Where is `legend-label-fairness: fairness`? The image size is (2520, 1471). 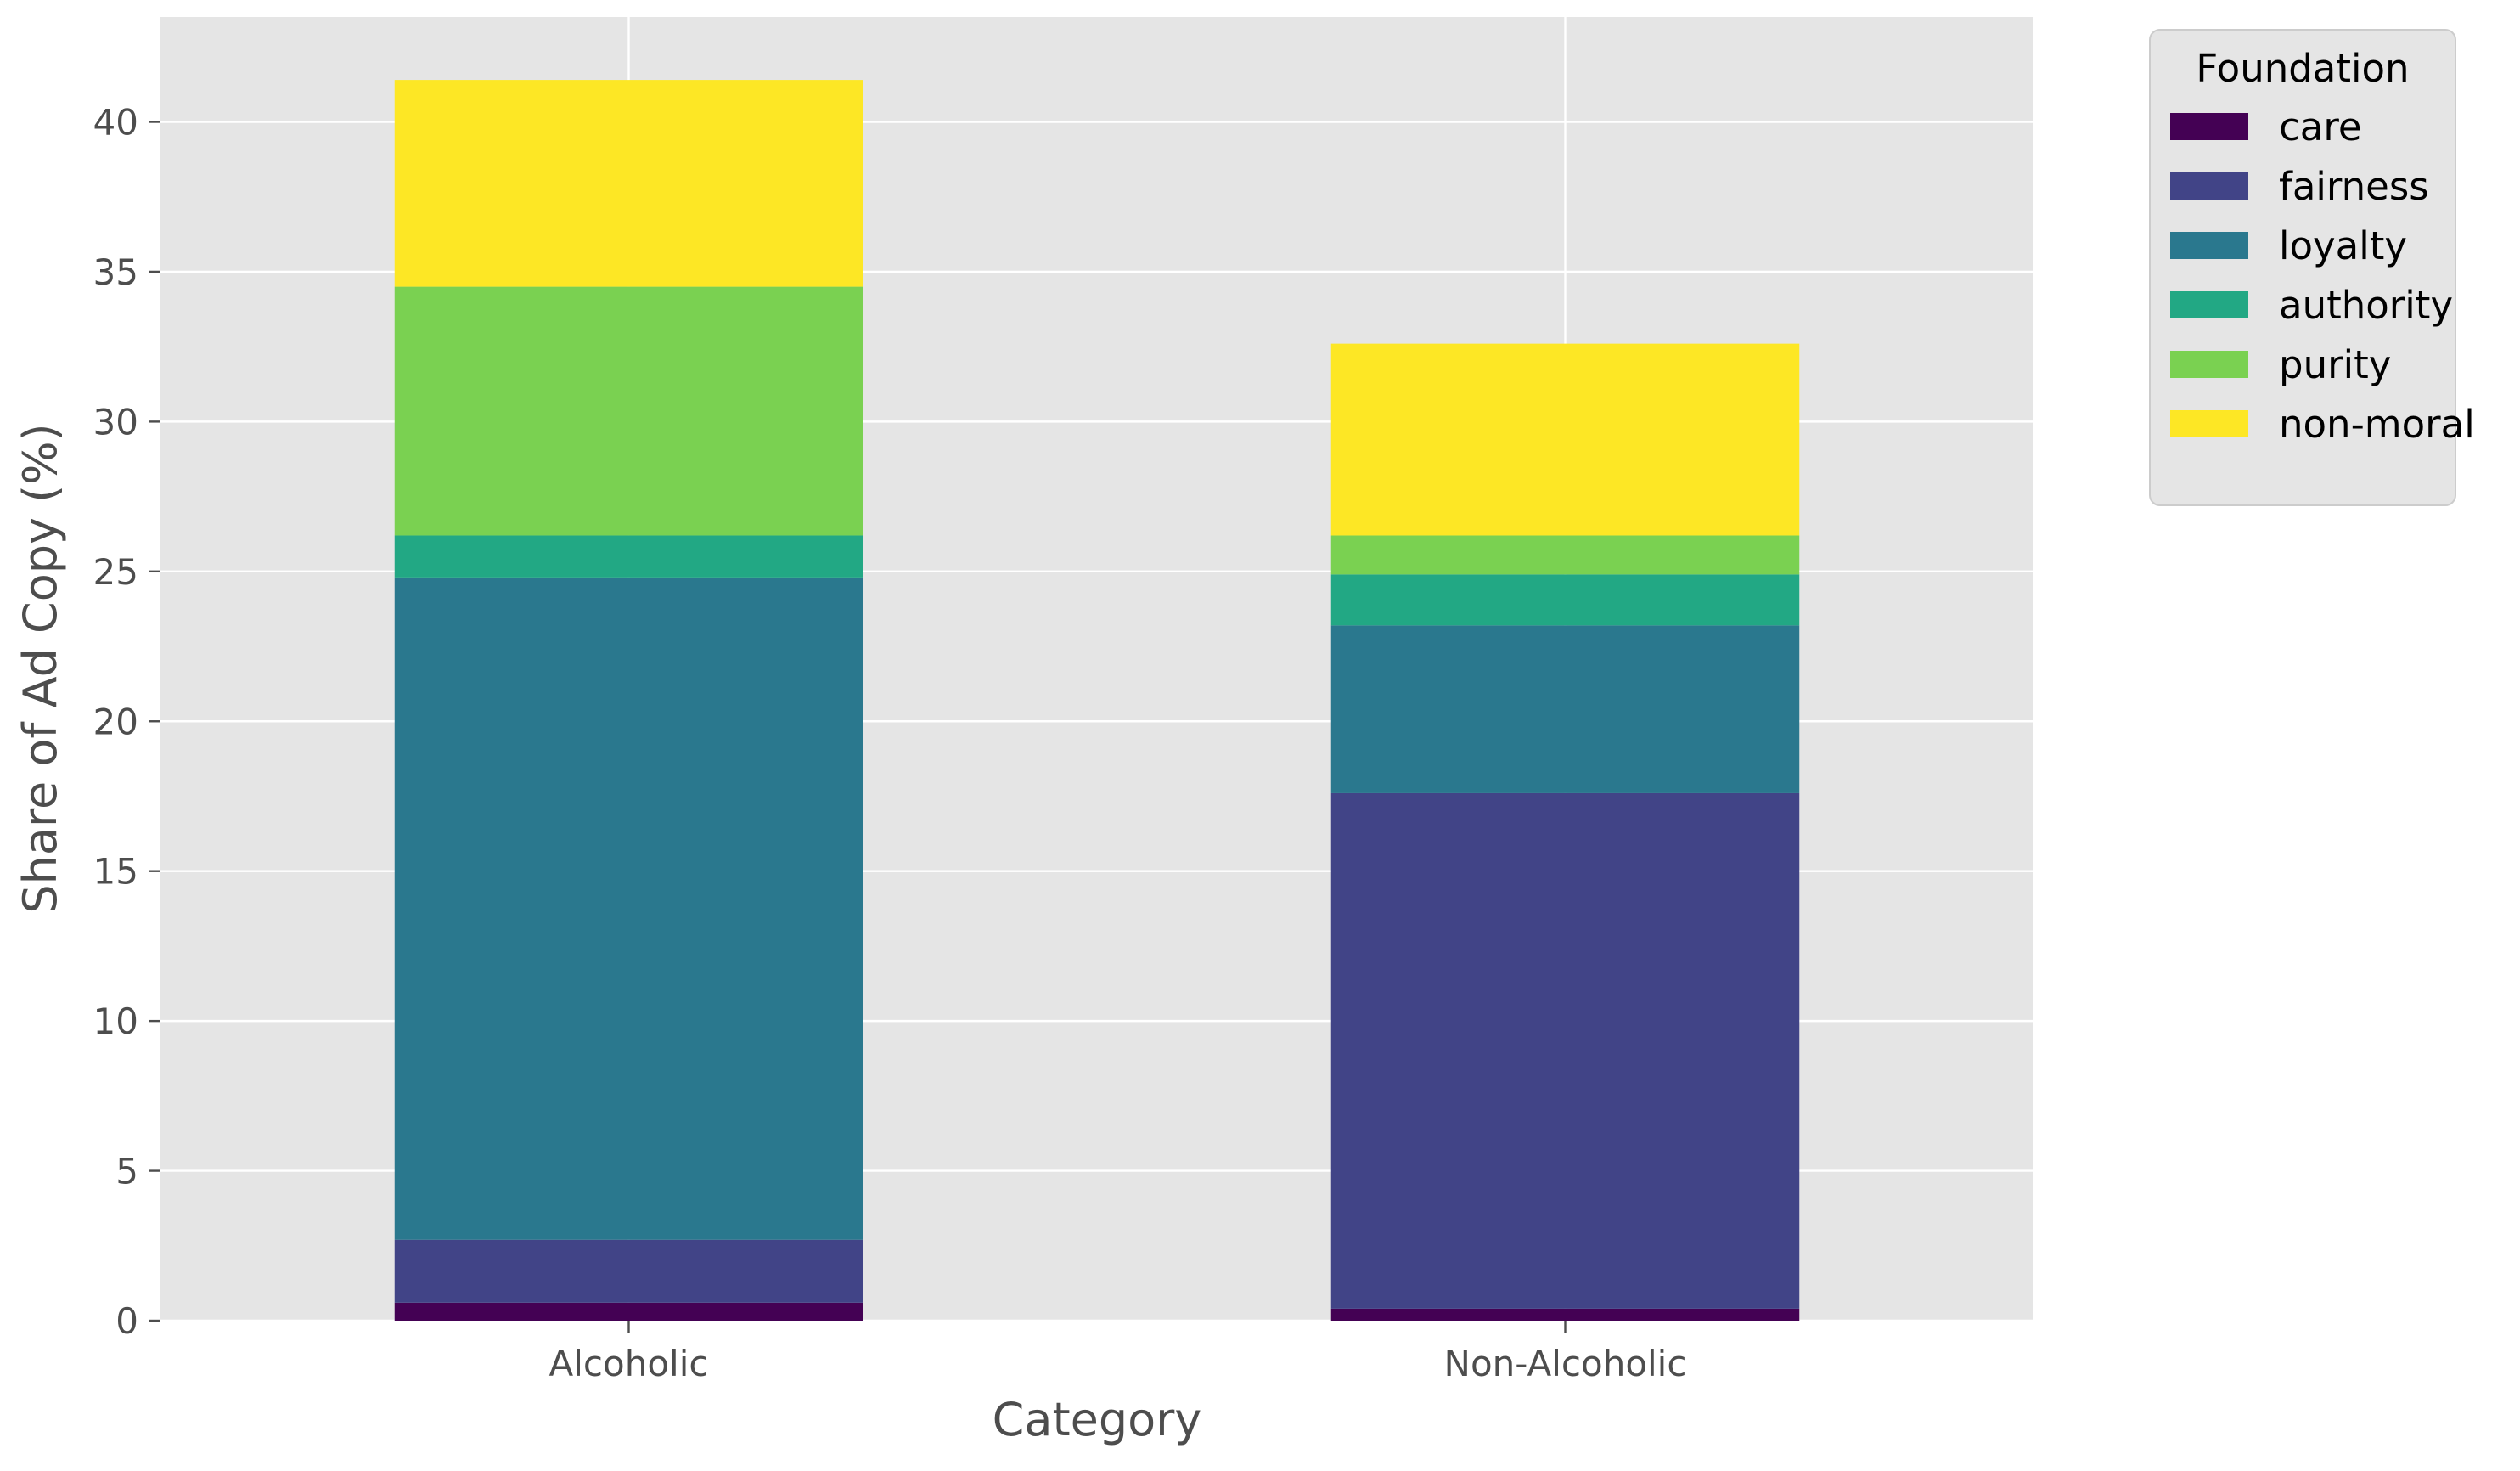 legend-label-fairness: fairness is located at coordinates (2354, 187).